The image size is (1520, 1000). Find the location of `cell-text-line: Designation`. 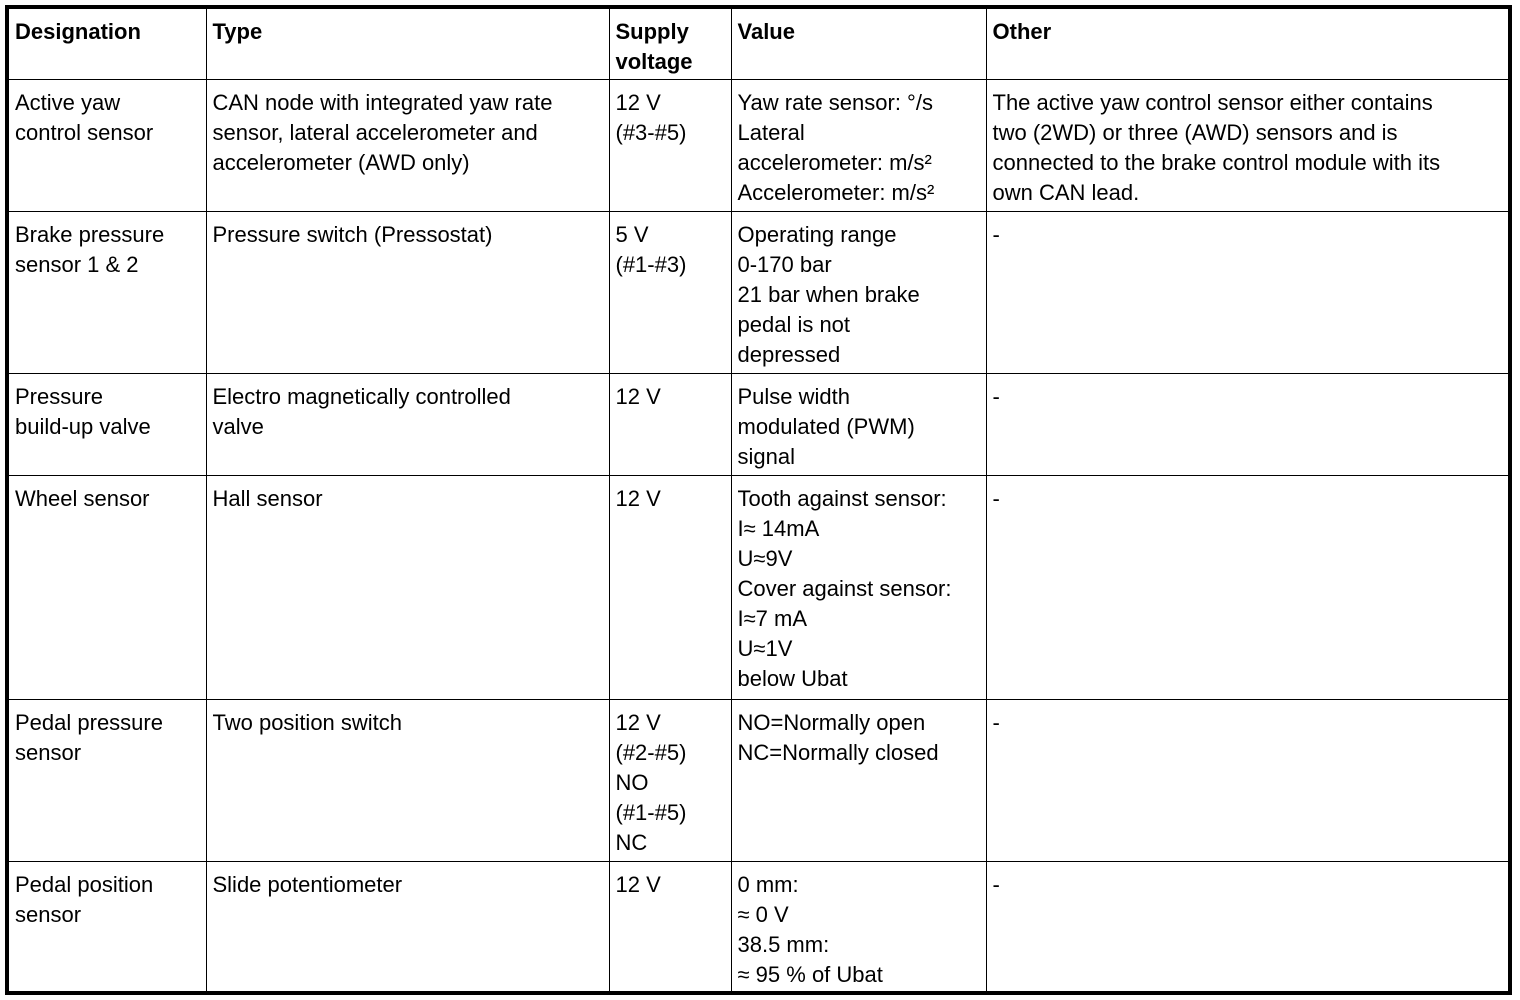

cell-text-line: Designation is located at coordinates (78, 31).